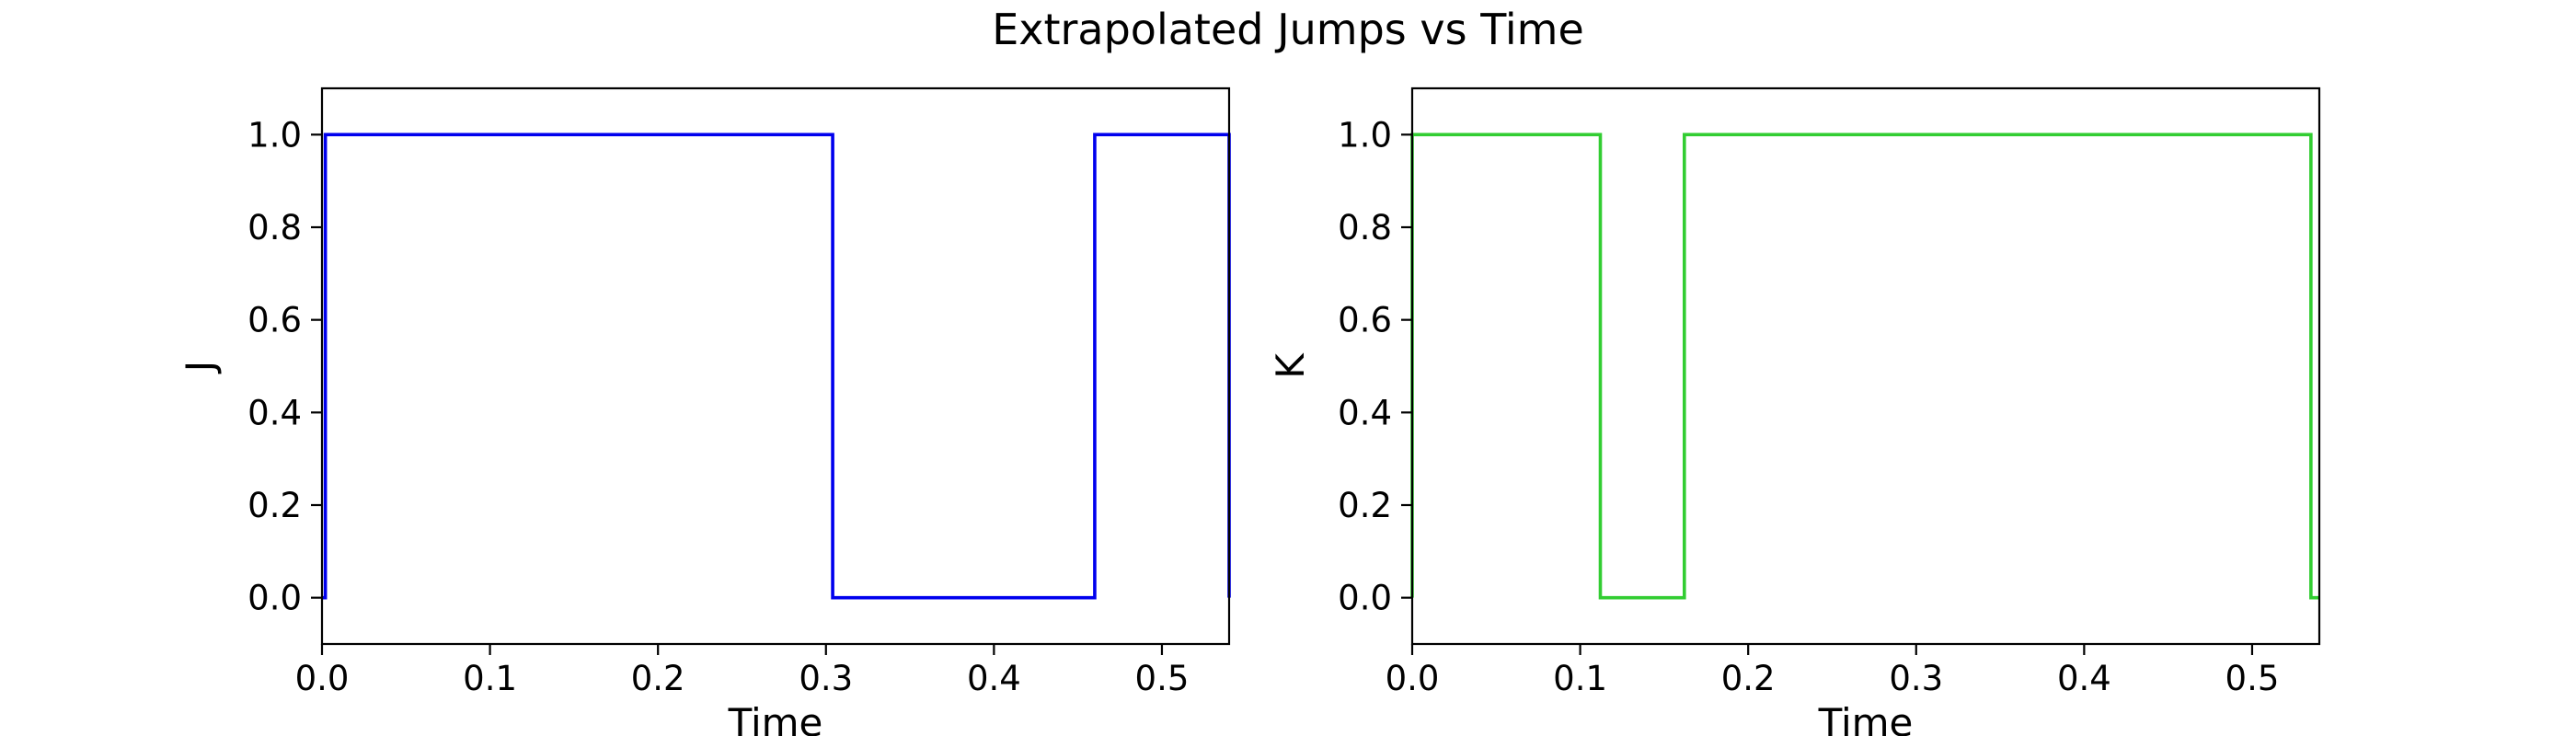 This screenshot has width=2576, height=736. Describe the element at coordinates (1288, 29) in the screenshot. I see `figure-title: Extrapolated Jumps vs Time` at that location.